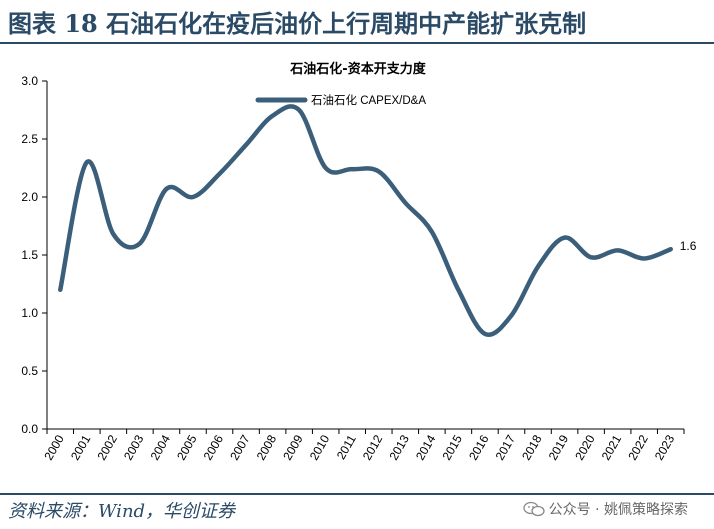 The image size is (714, 529). Describe the element at coordinates (267, 447) in the screenshot. I see `x-tick-label: 2008` at that location.